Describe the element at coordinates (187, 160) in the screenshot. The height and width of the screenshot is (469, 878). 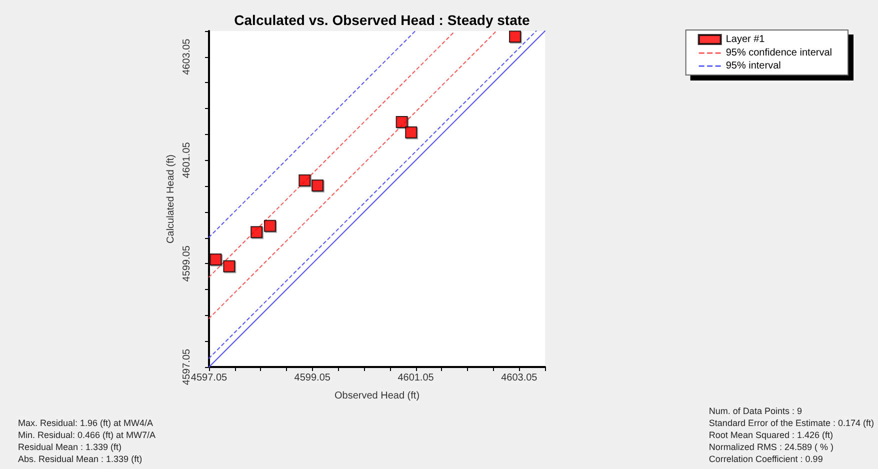
I see `y-tick-label: 4601.05` at that location.